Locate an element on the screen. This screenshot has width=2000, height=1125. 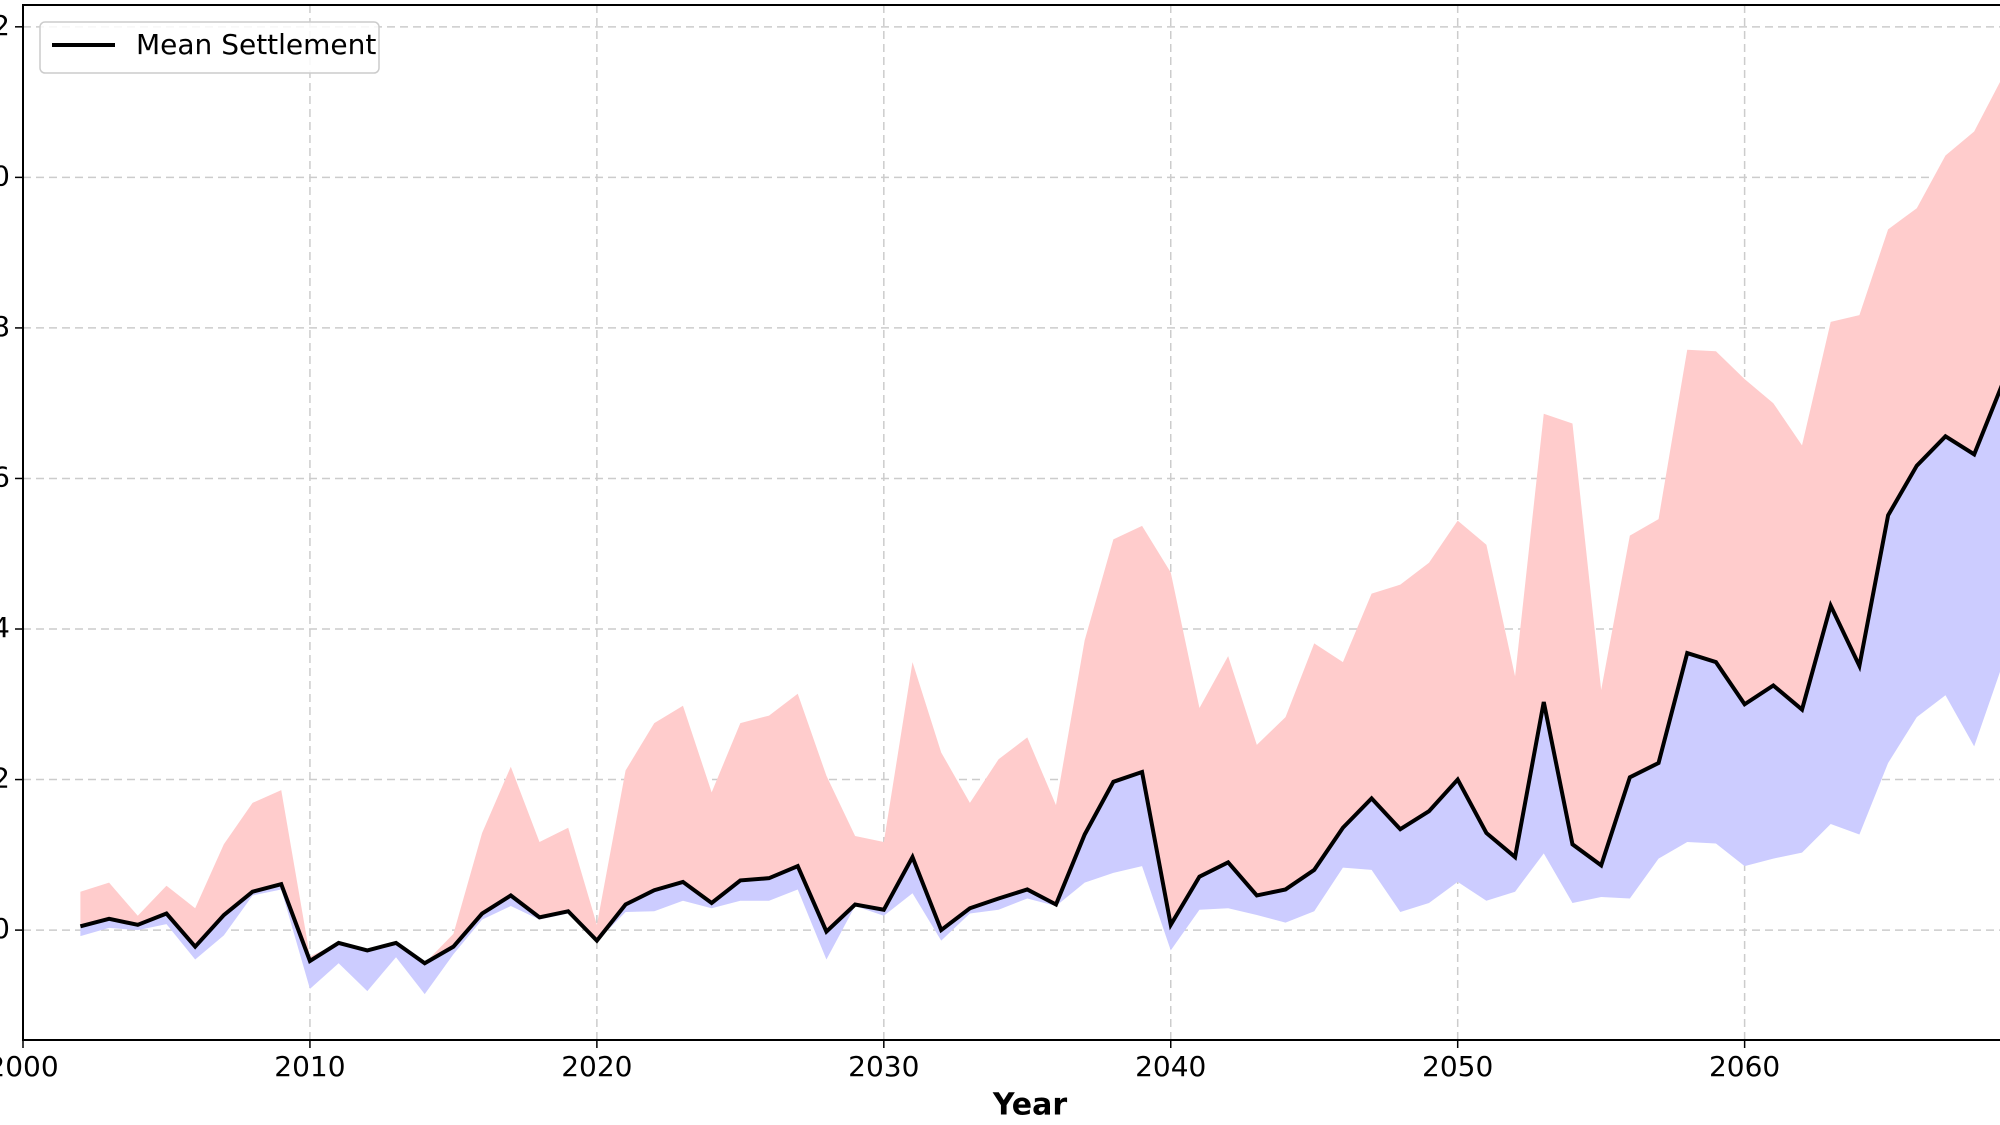
y-tick-label: 0.8 is located at coordinates (5, 326).